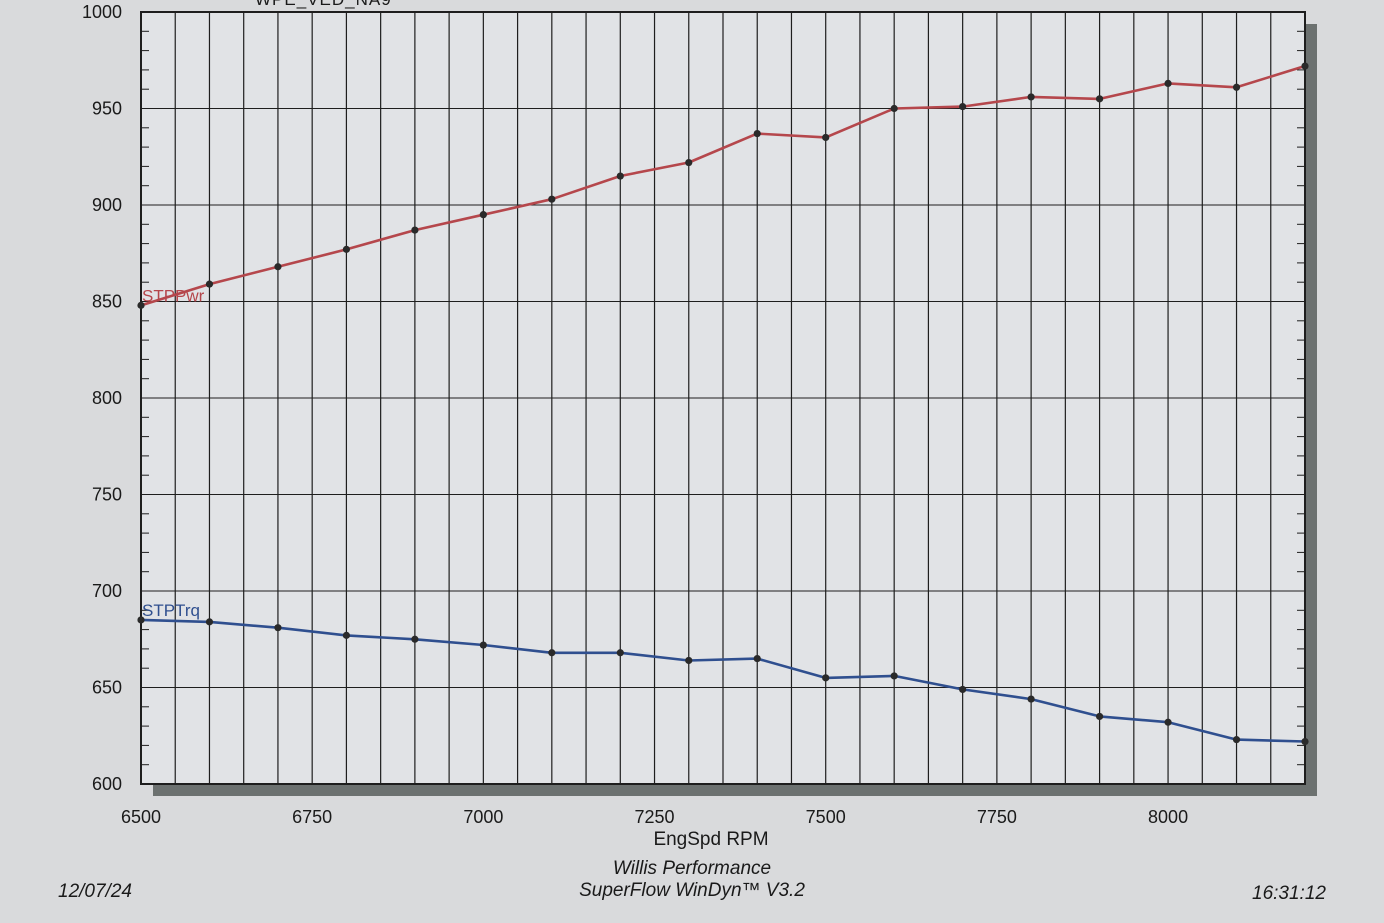  What do you see at coordinates (107, 205) in the screenshot?
I see `y-tick-label: 900` at bounding box center [107, 205].